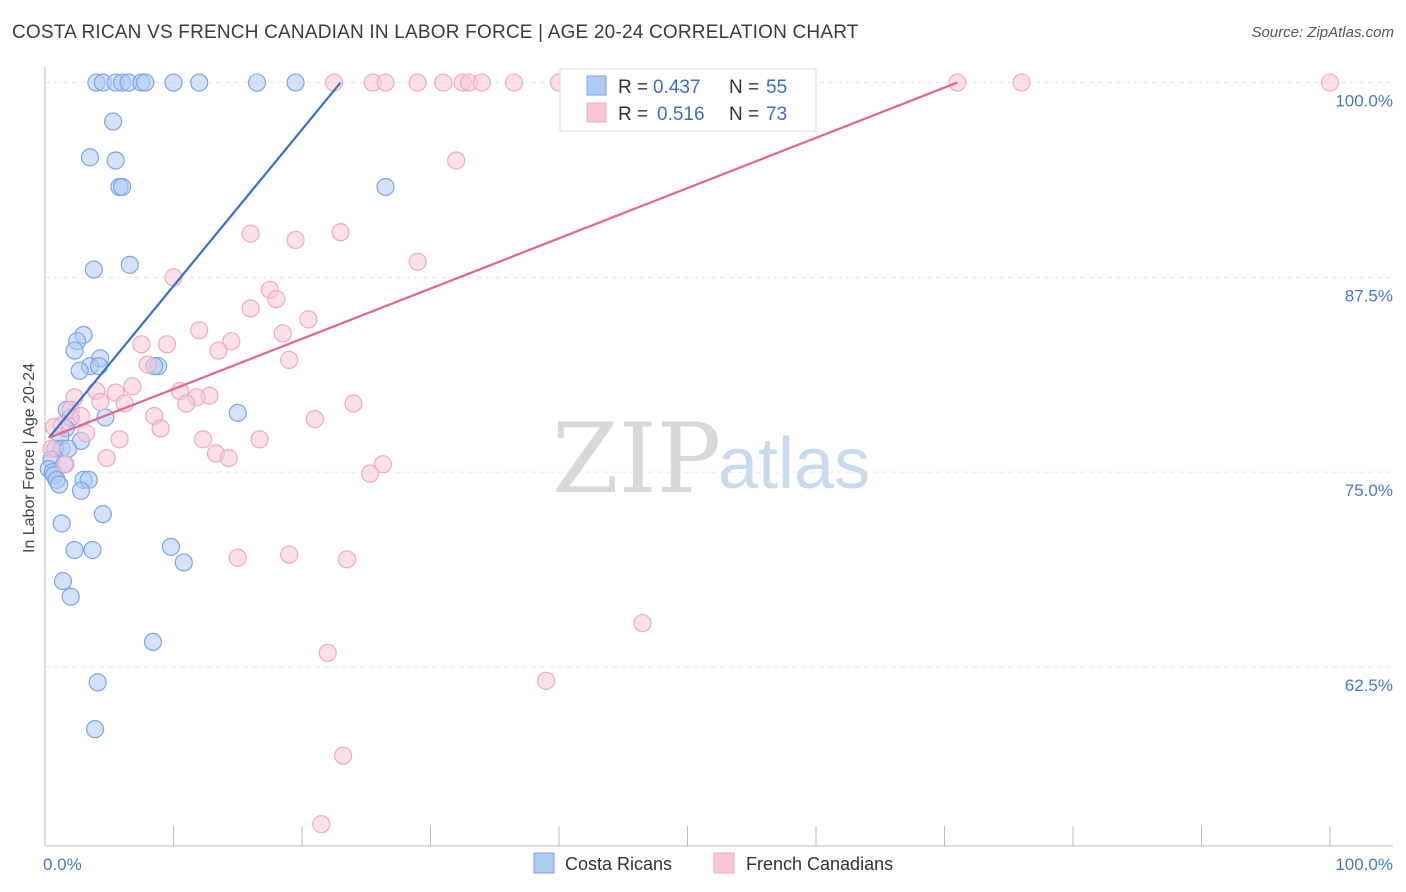  What do you see at coordinates (29, 458) in the screenshot?
I see `y-axis-label: In Labor Force | Age 20-24` at bounding box center [29, 458].